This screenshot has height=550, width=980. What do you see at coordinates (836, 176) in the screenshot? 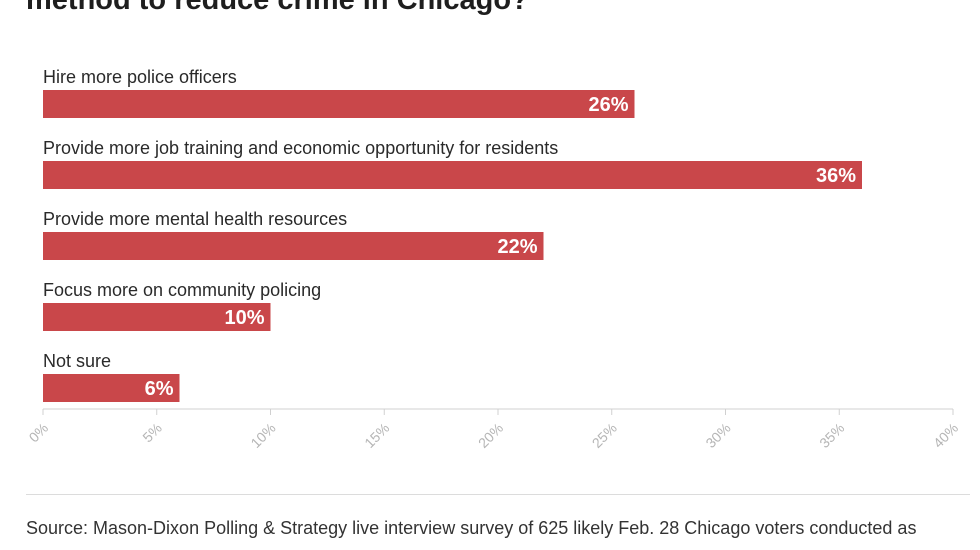
I see `value-label: 36%` at bounding box center [836, 176].